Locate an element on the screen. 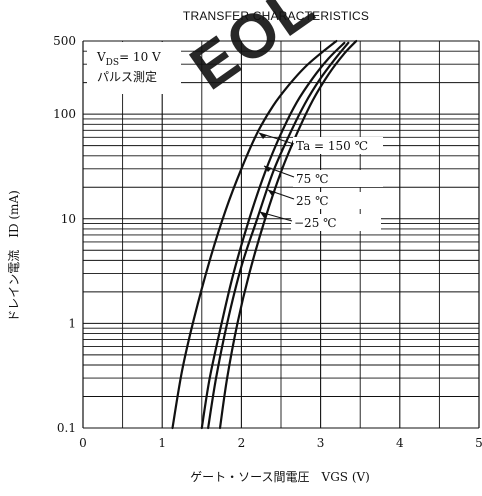 The width and height of the screenshot is (482, 496). x-axis-label: ゲート・ソース間電圧 VGS (V) is located at coordinates (280, 477).